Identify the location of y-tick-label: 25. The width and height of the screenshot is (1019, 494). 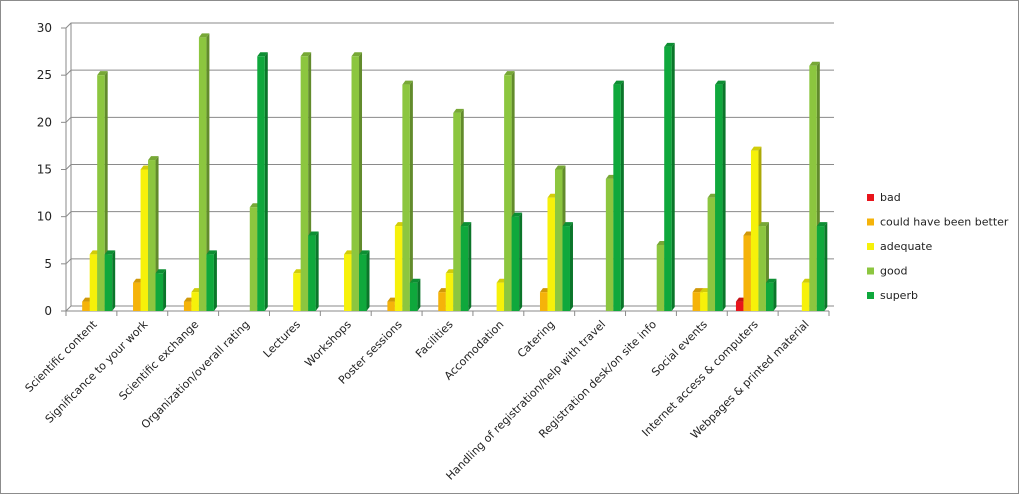
(44, 75).